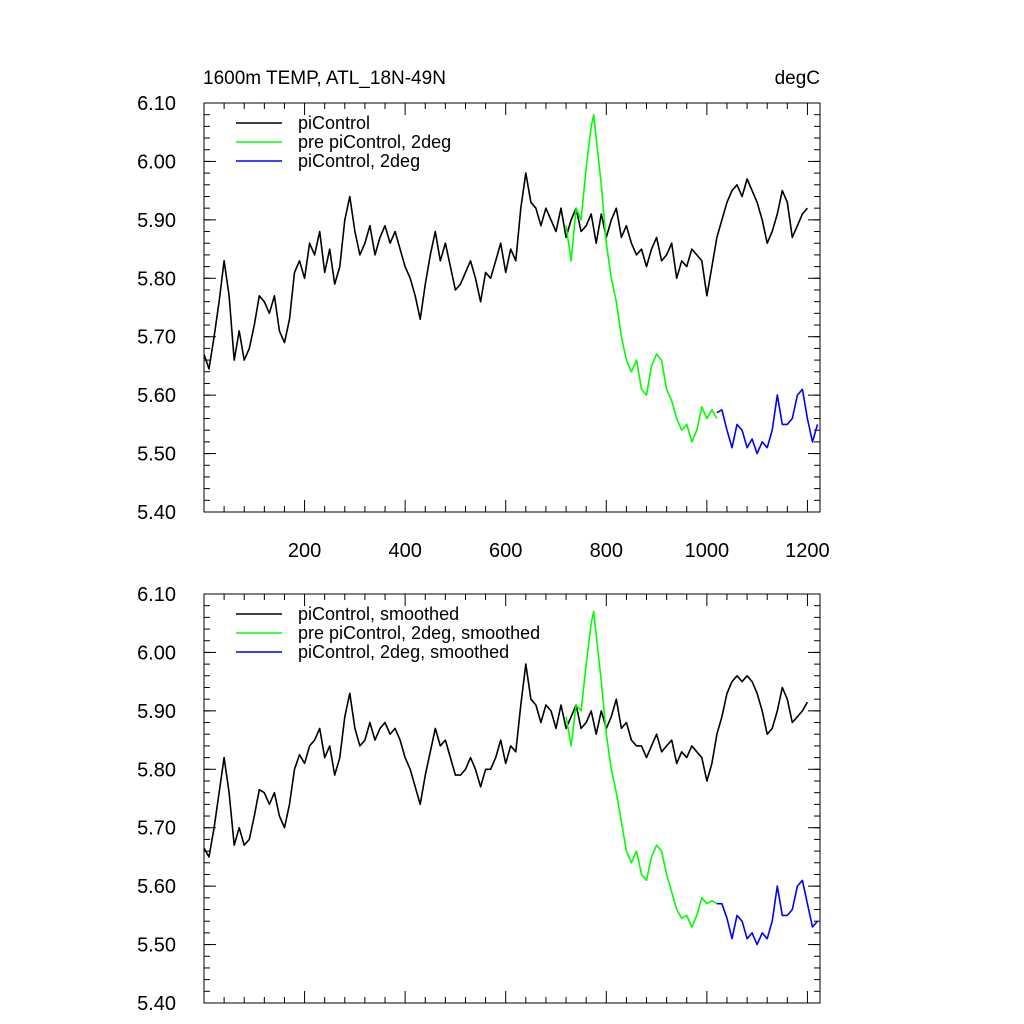 The image size is (1024, 1024). Describe the element at coordinates (378, 614) in the screenshot. I see `legend-label: piControl, smoothed` at that location.